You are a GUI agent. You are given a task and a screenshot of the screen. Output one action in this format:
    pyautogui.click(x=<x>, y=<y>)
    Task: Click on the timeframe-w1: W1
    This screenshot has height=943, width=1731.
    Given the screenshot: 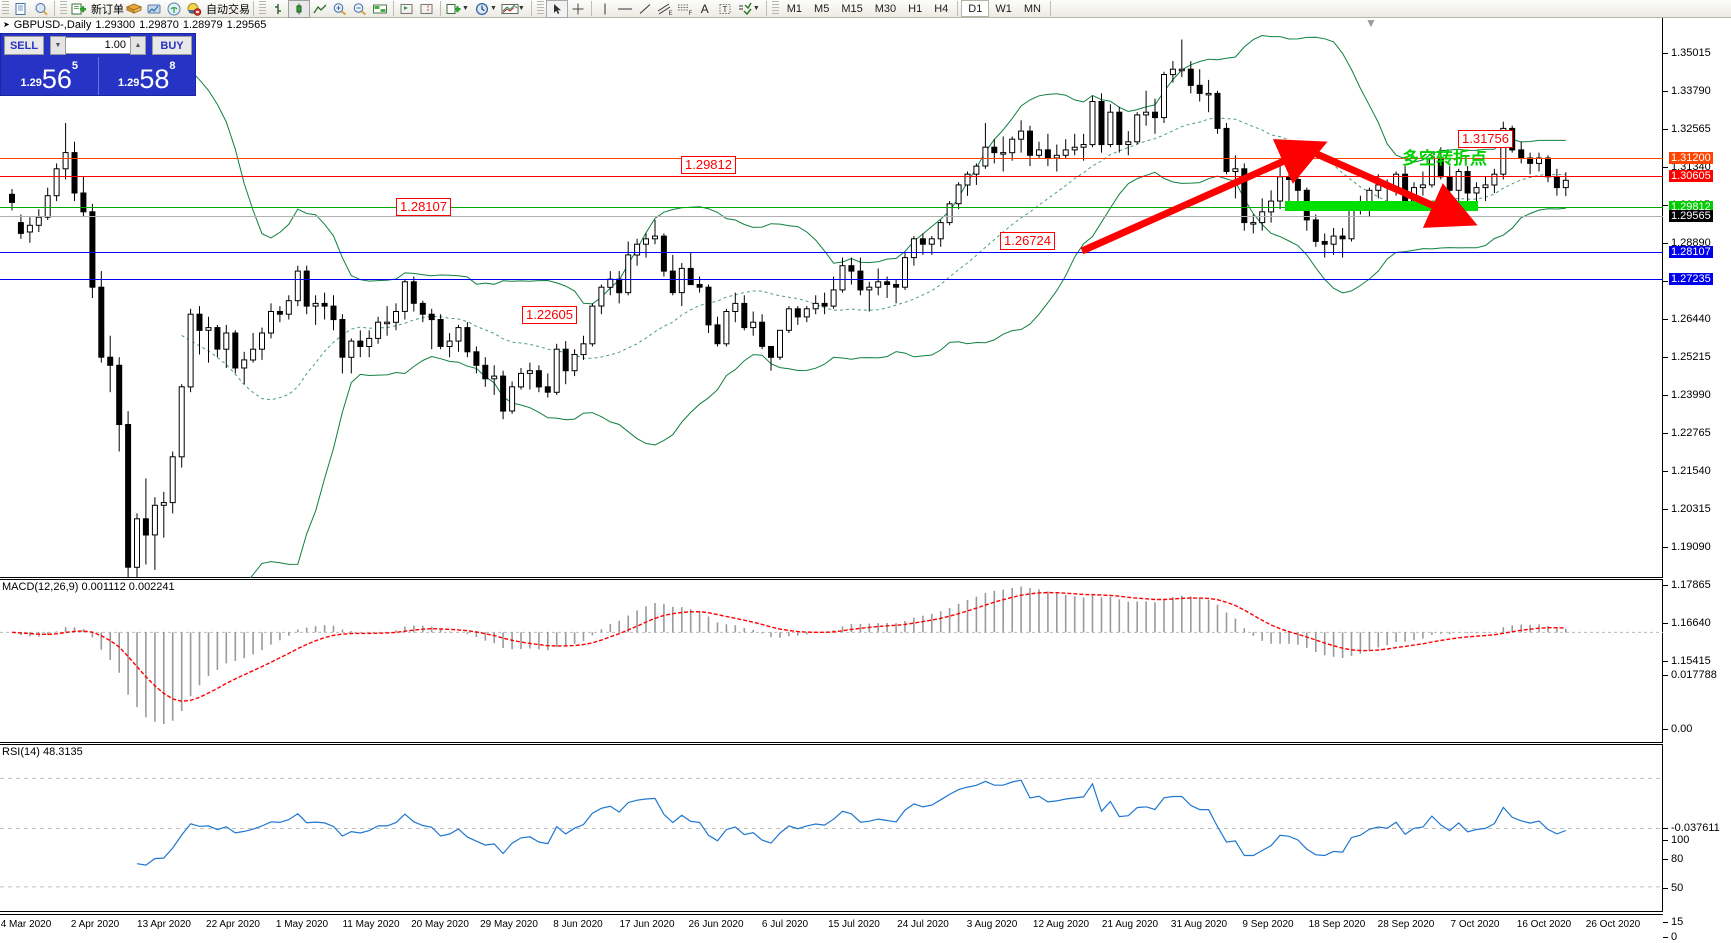 What is the action you would take?
    pyautogui.click(x=1003, y=8)
    